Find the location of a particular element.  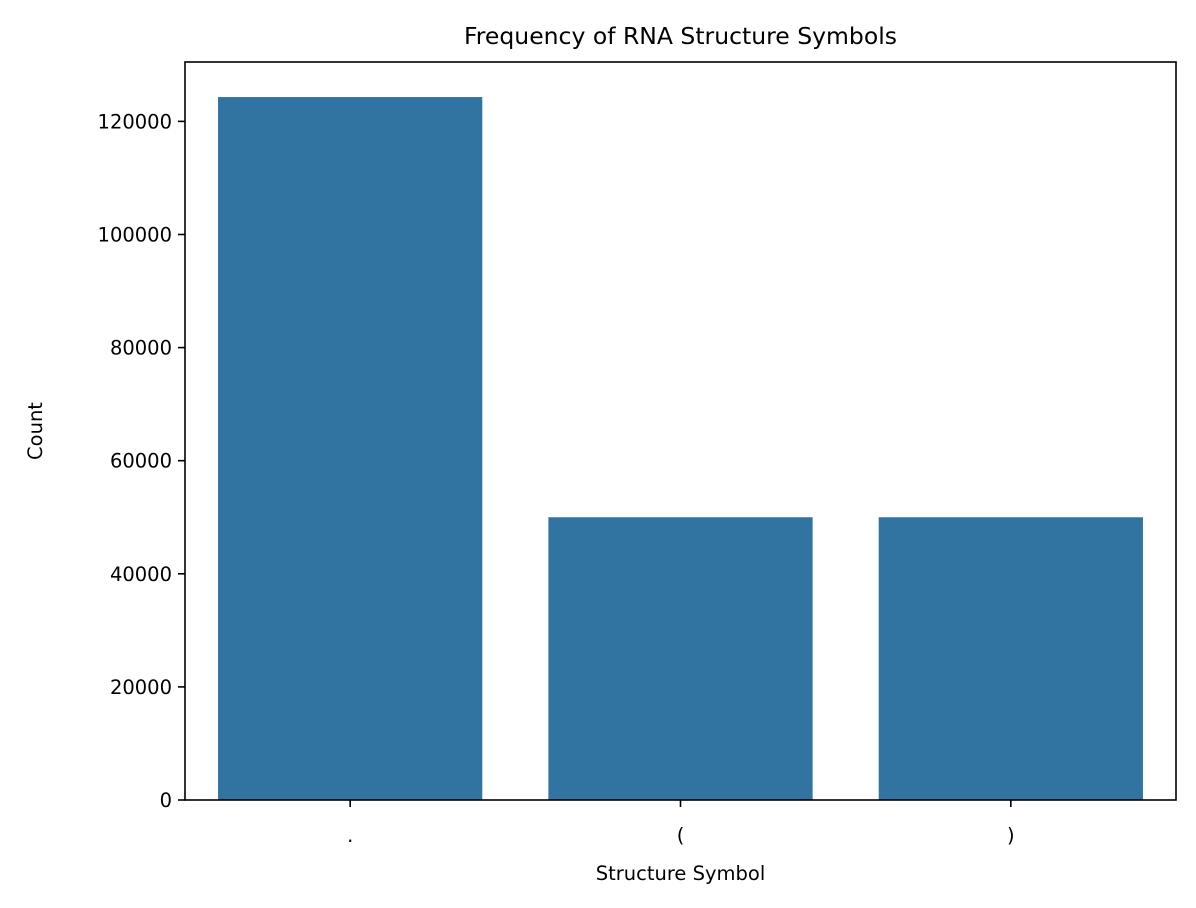

y-axis: 0 20000 40000 60000 80000 100000 120000 is located at coordinates (141, 461).